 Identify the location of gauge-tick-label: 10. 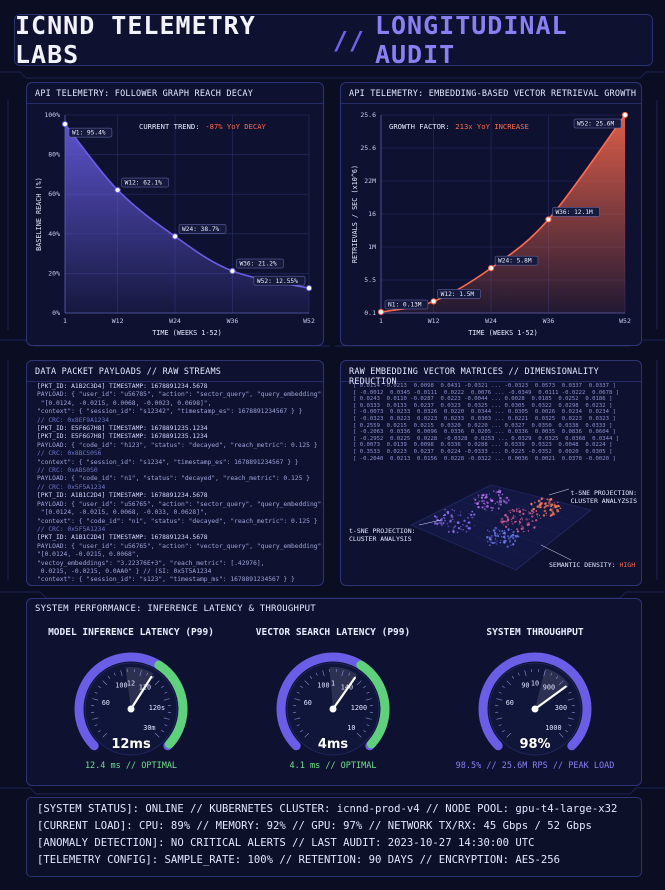
(535, 684).